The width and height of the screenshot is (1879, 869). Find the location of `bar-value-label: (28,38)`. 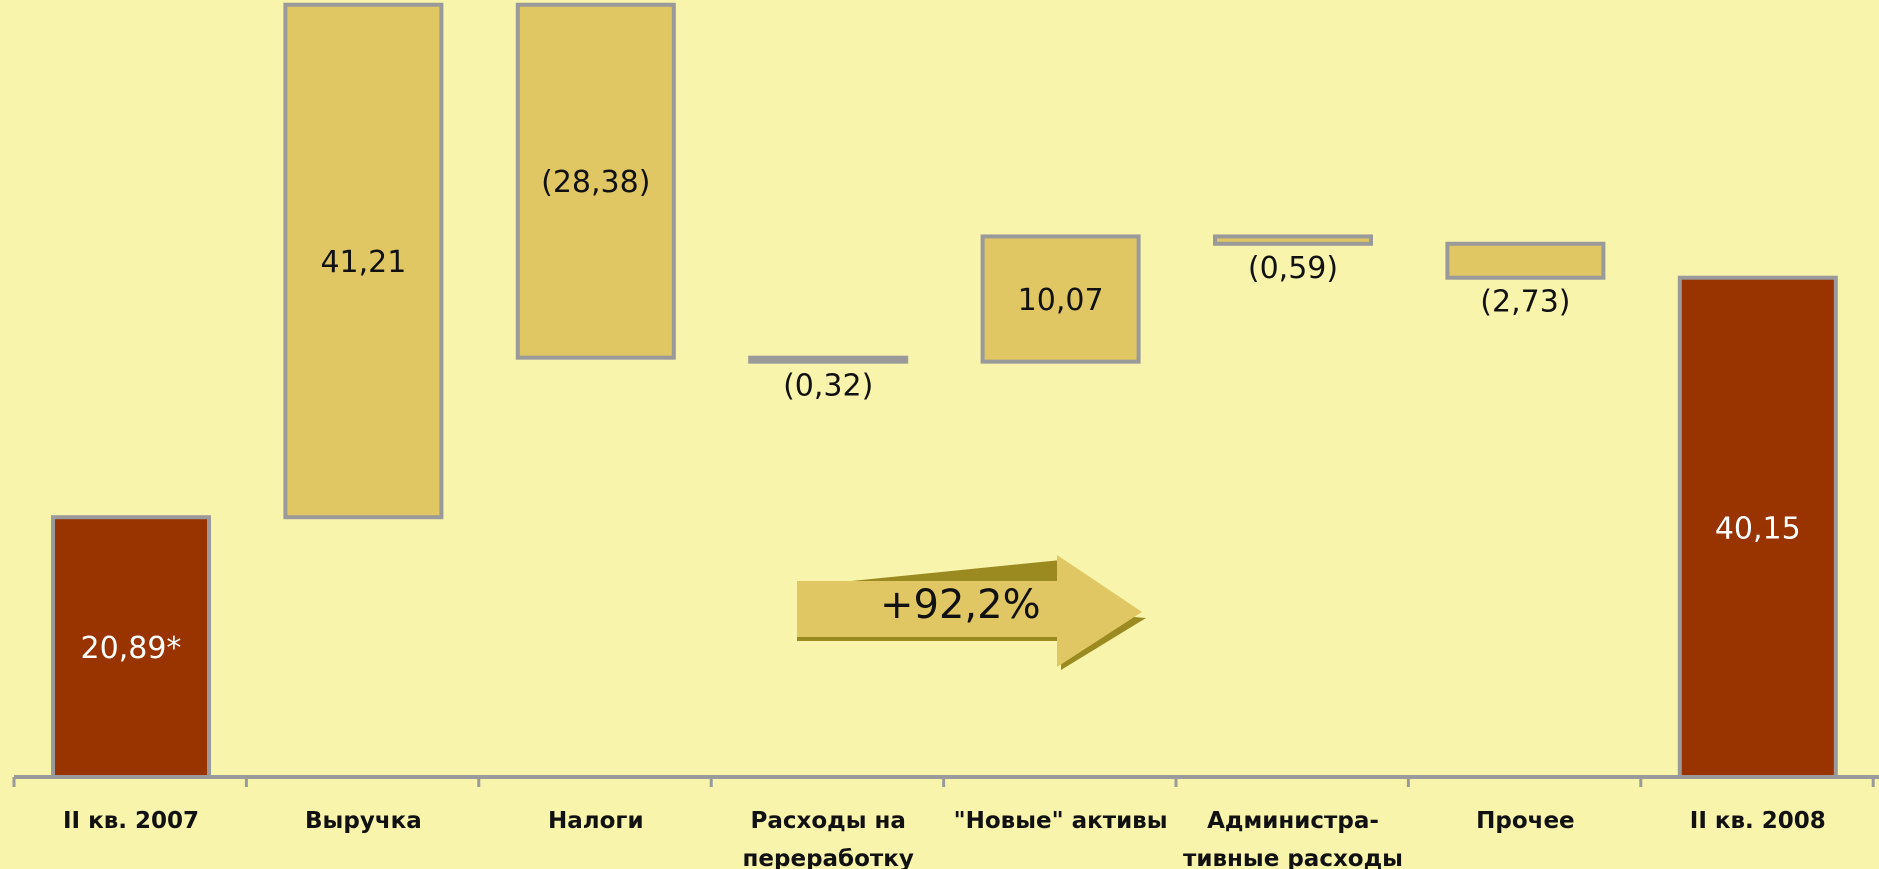

bar-value-label: (28,38) is located at coordinates (595, 182).